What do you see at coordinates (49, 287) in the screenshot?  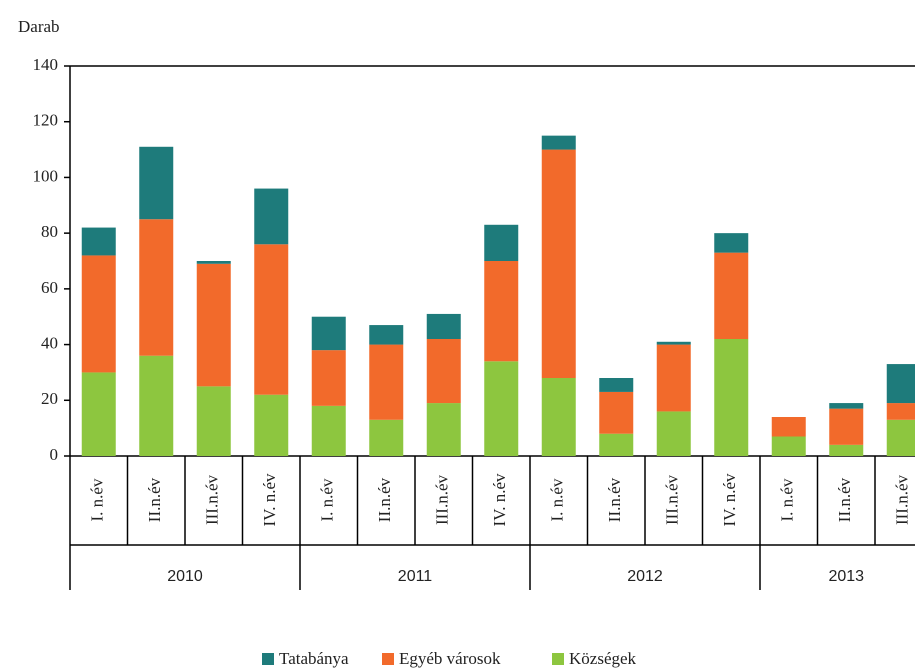 I see `y-tick-label: 60` at bounding box center [49, 287].